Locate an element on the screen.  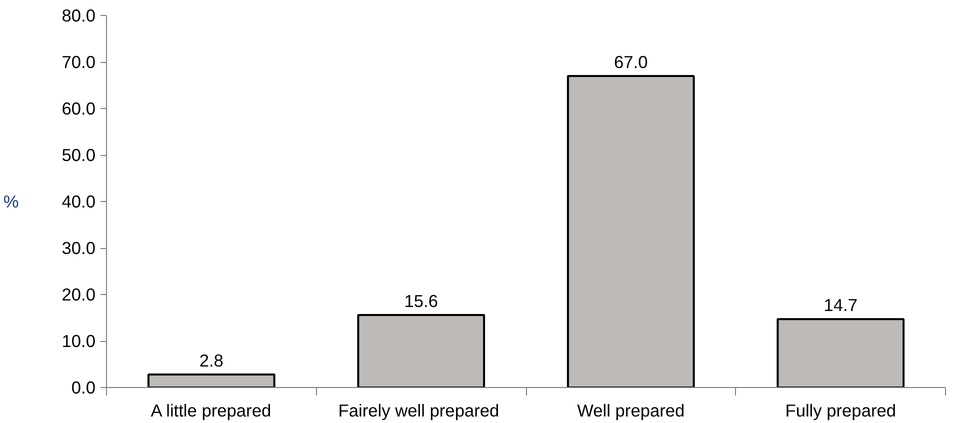
y-tick-label: 0.0 is located at coordinates (83, 388).